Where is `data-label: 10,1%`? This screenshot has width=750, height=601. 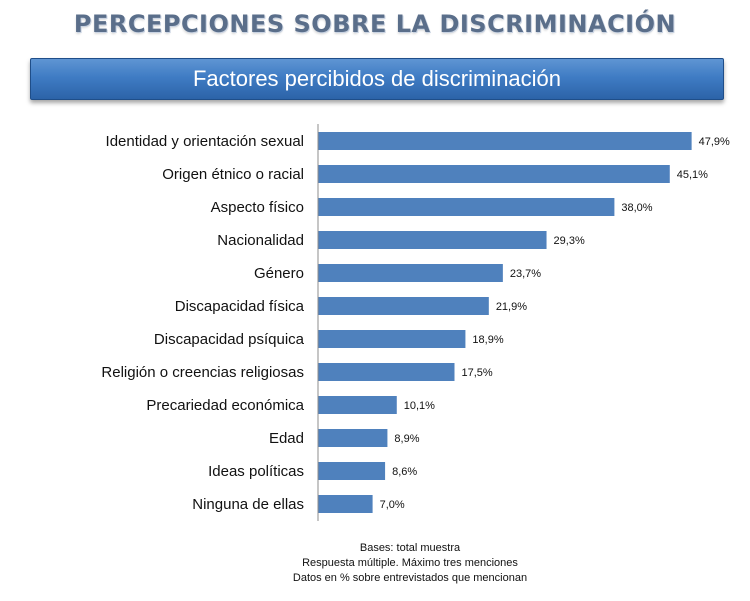
data-label: 10,1% is located at coordinates (419, 406).